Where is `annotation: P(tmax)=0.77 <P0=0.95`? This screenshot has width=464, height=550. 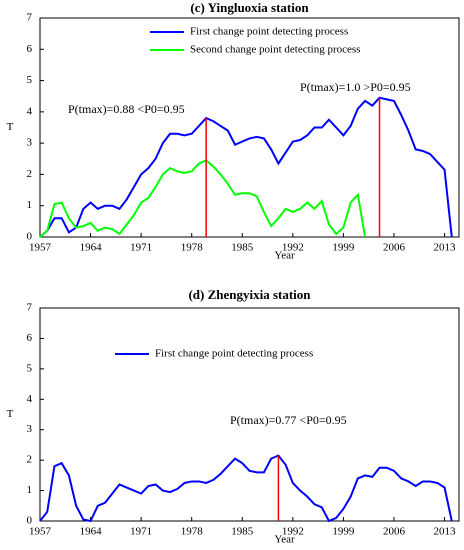 annotation: P(tmax)=0.77 <P0=0.95 is located at coordinates (288, 420).